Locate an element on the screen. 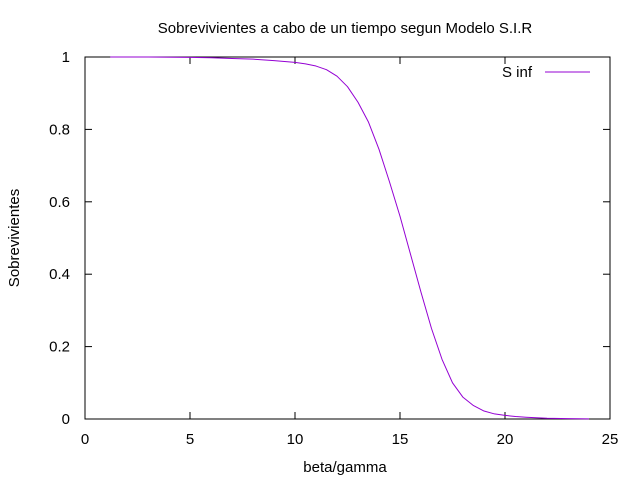  y-tick-label: 0.4 is located at coordinates (59, 274).